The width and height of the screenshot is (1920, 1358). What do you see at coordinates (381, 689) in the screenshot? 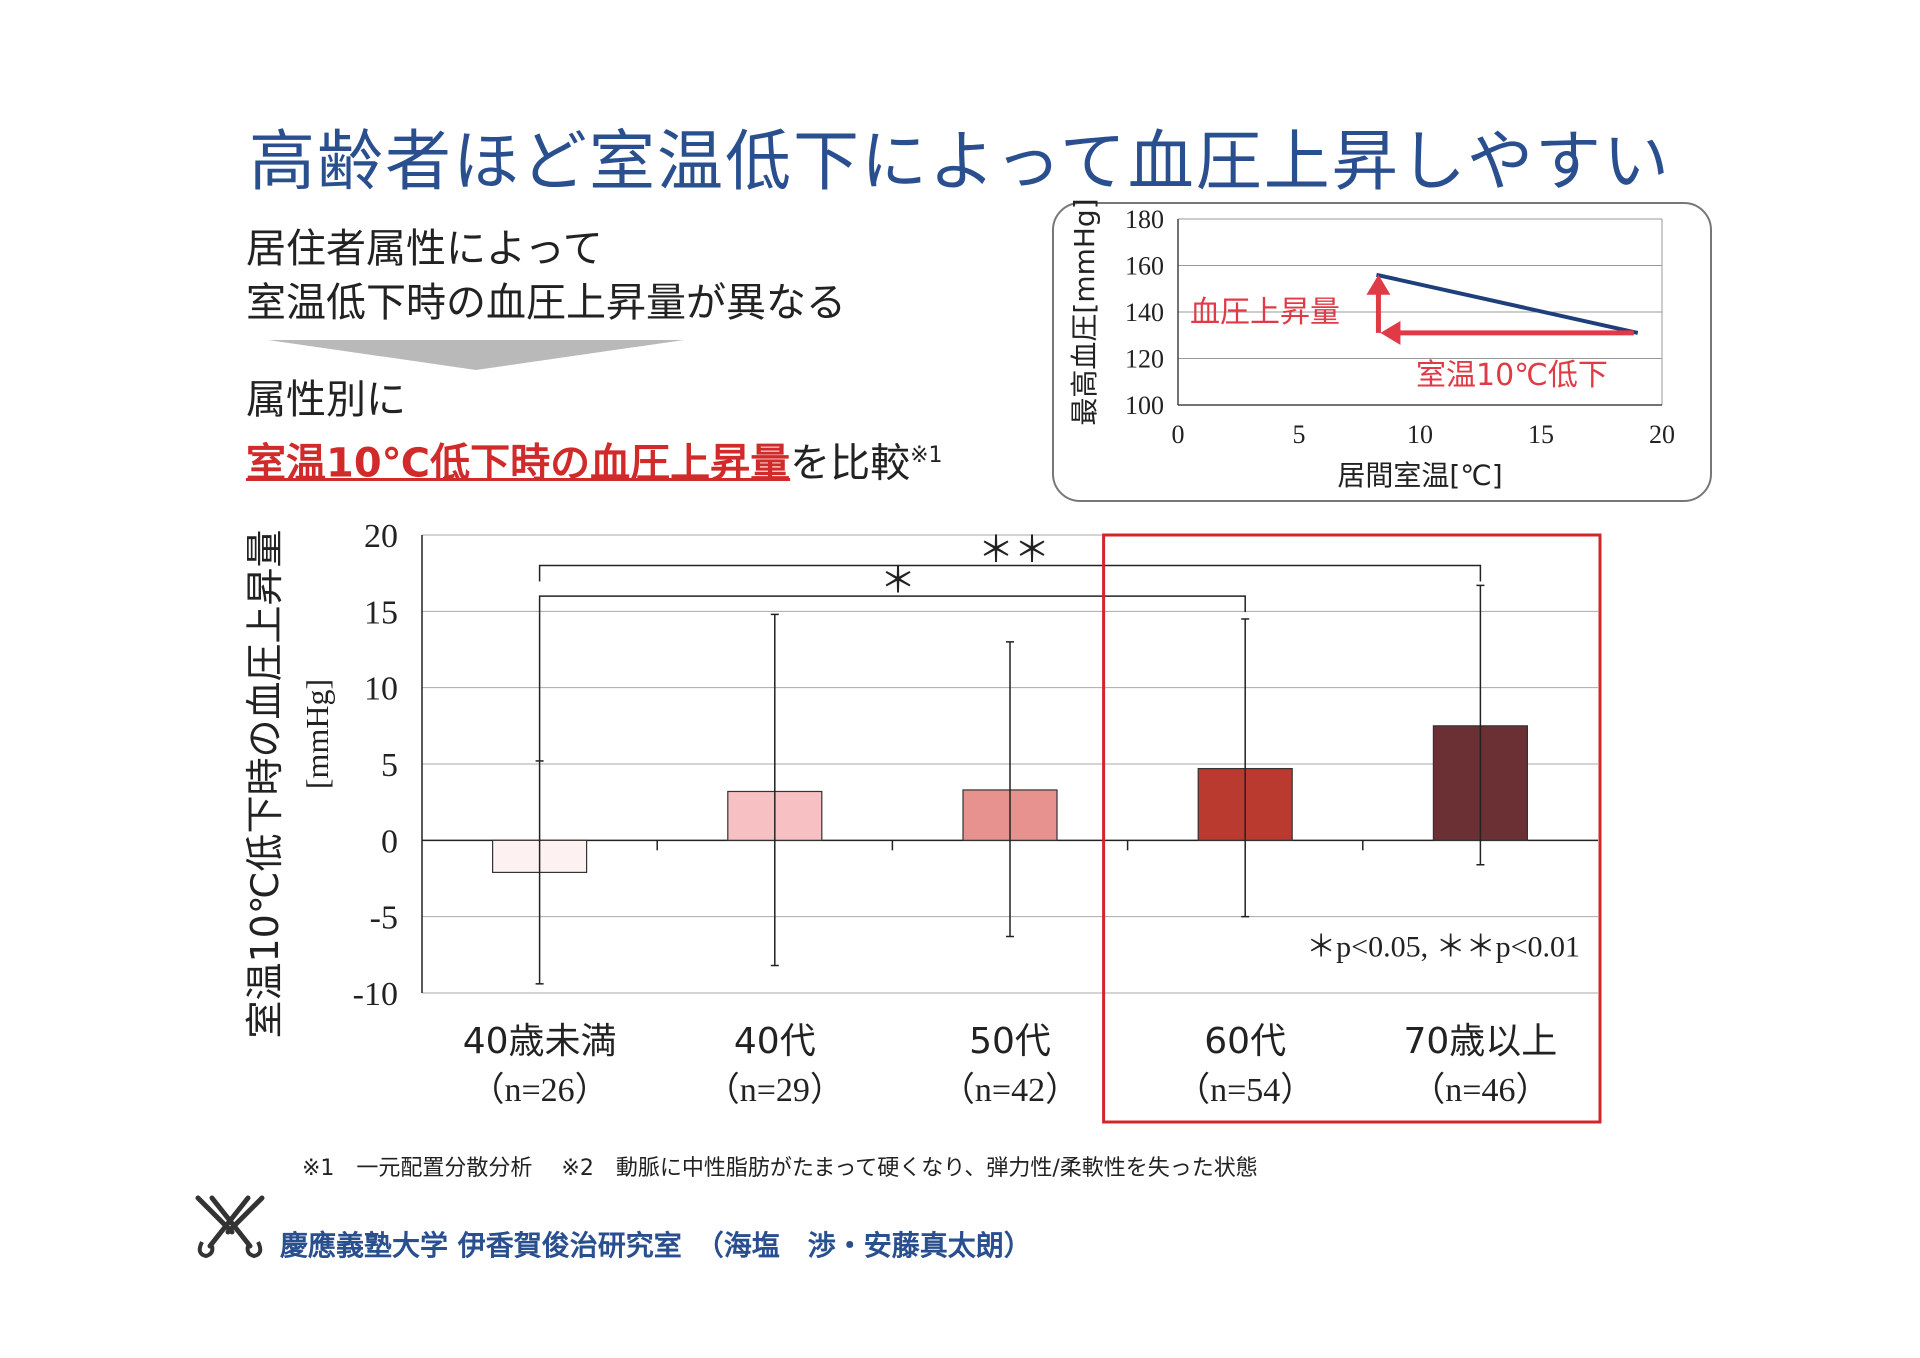
I see `bar-y-tick-label: 10` at bounding box center [381, 689].